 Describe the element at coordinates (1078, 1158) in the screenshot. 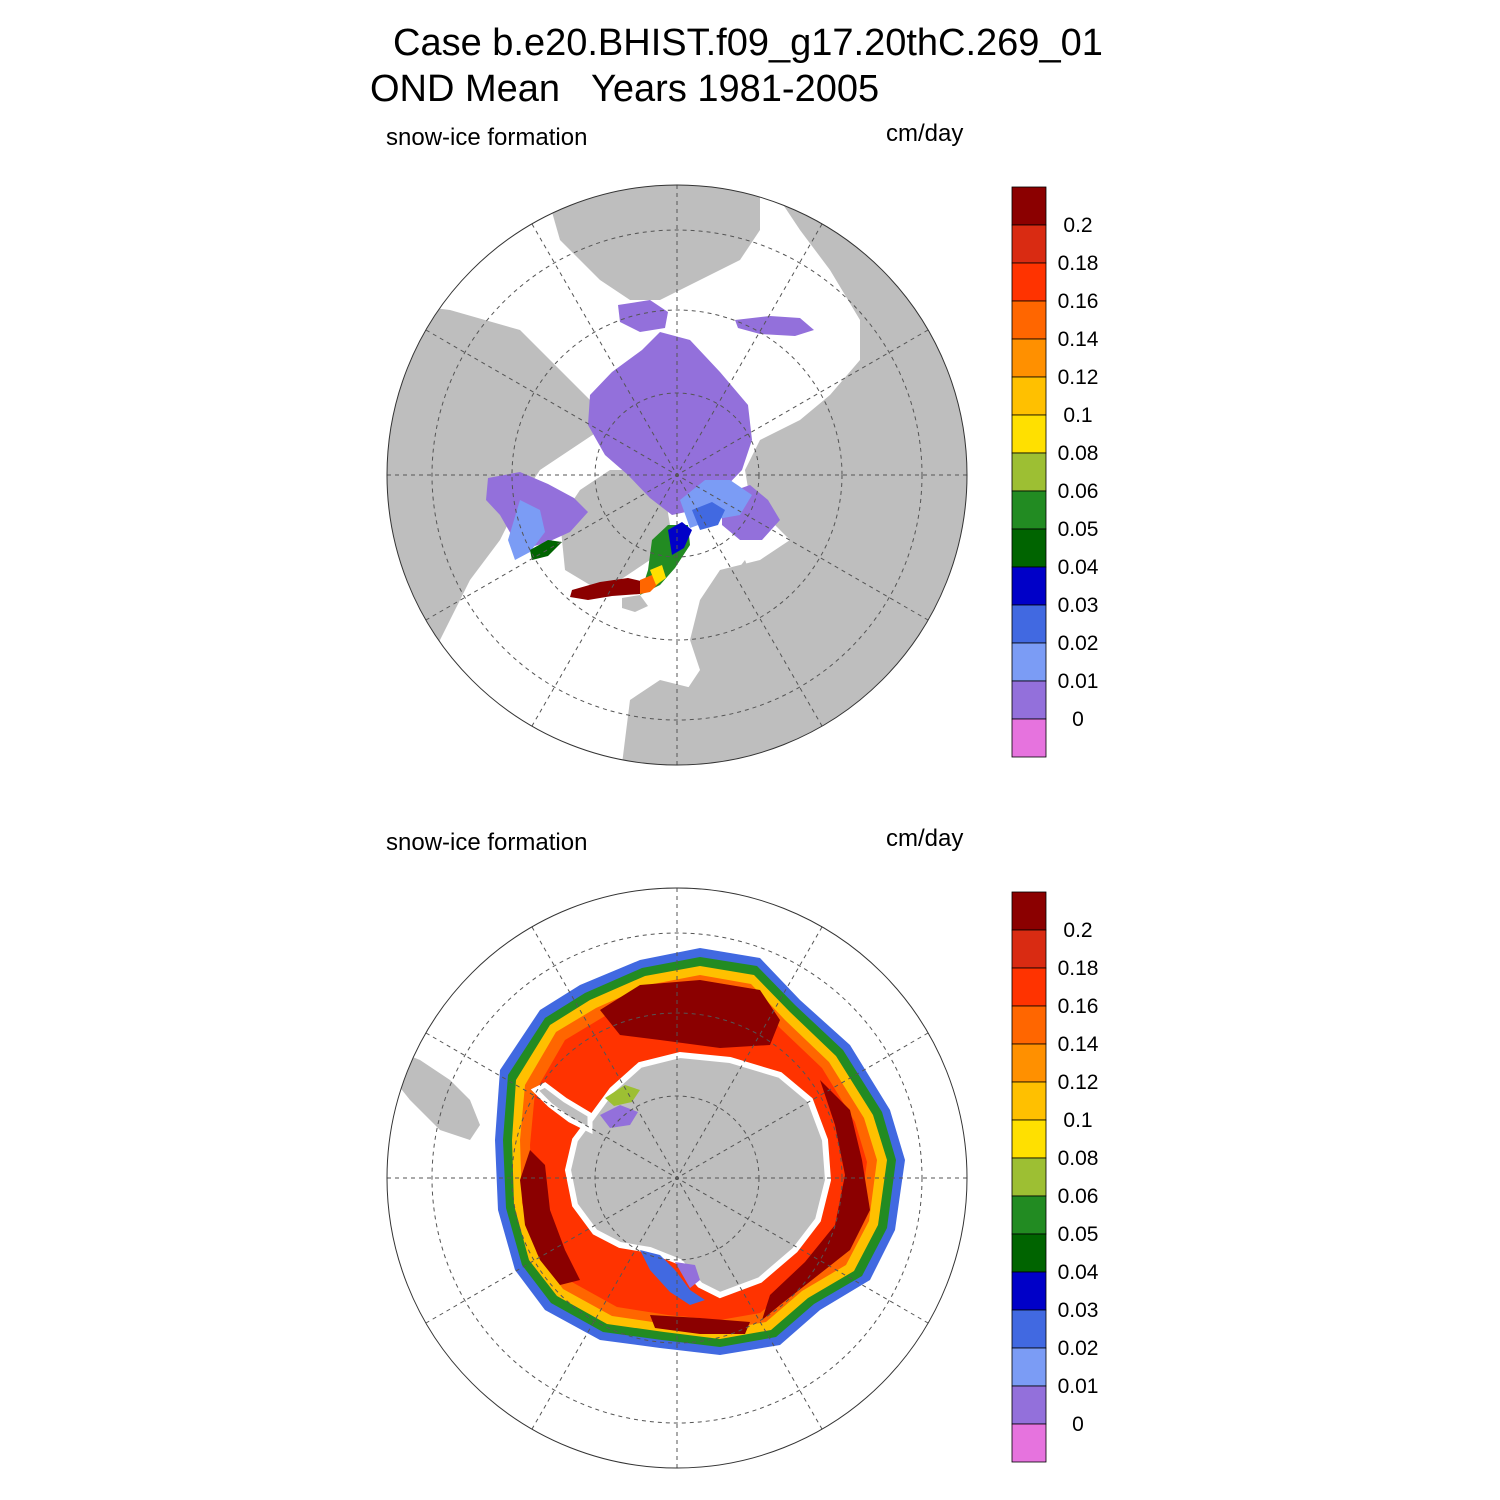

I see `sh-colorbar-tick-label: 0.08` at that location.